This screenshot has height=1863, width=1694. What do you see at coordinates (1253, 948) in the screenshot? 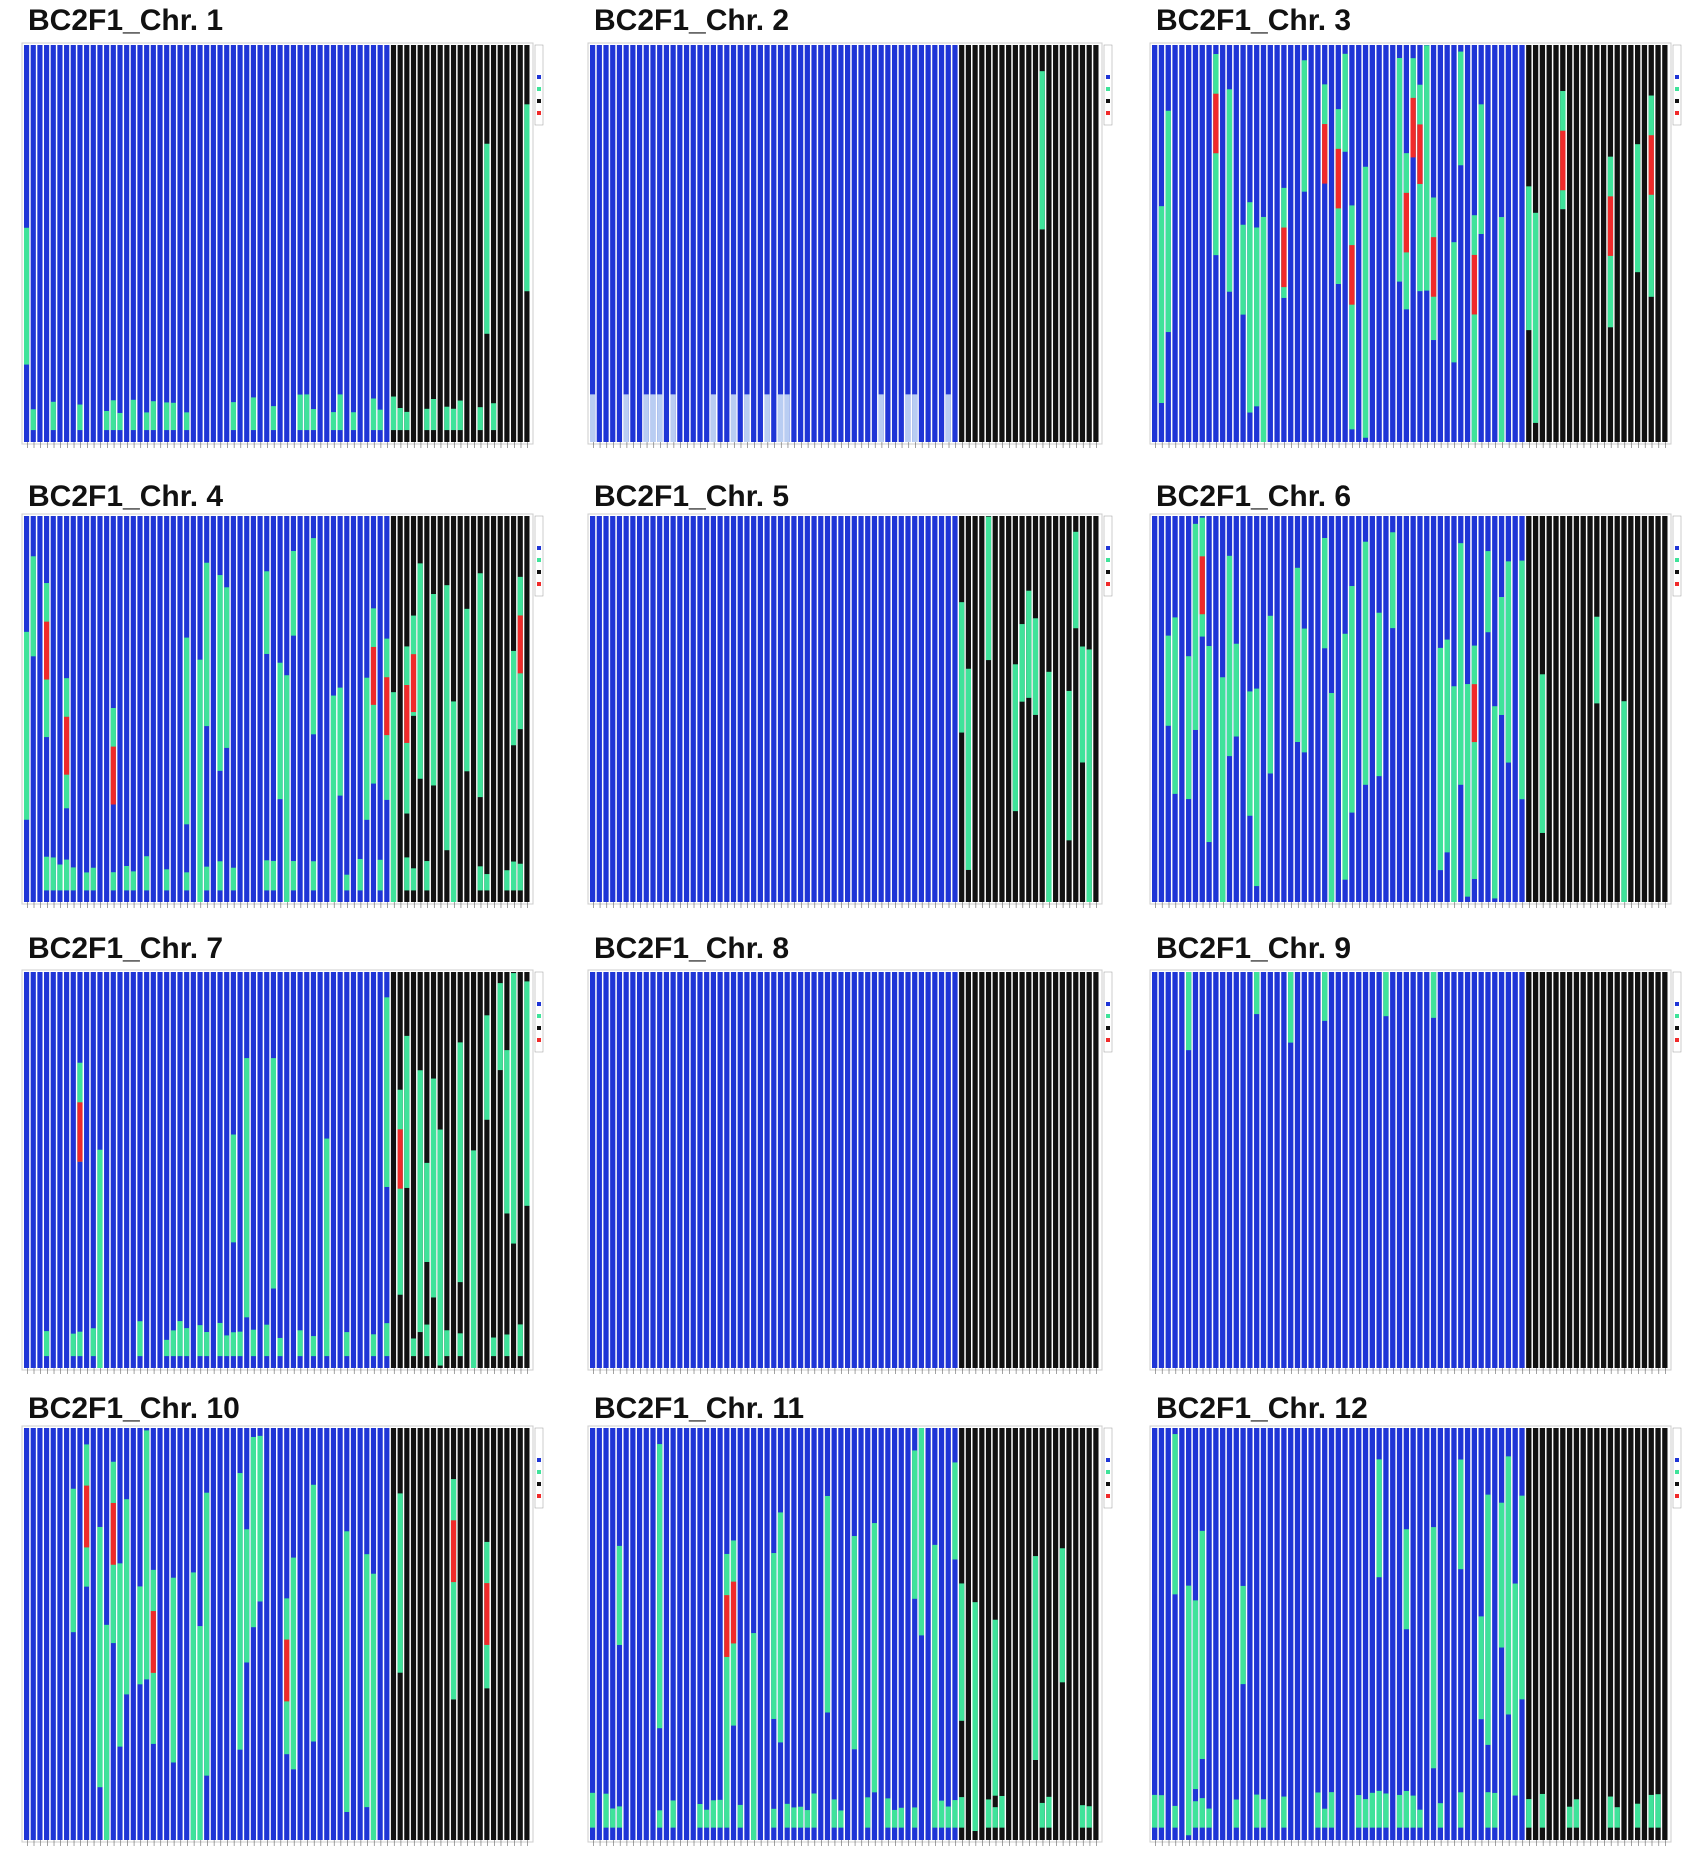
I see `panel-title: BC2F1_Chr. 9` at bounding box center [1253, 948].